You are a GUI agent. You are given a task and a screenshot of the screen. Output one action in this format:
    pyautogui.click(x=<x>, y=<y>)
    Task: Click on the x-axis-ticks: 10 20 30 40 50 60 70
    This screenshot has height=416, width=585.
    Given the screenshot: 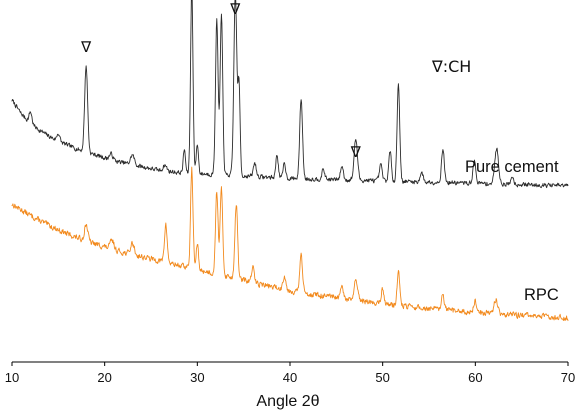 What is the action you would take?
    pyautogui.click(x=290, y=373)
    